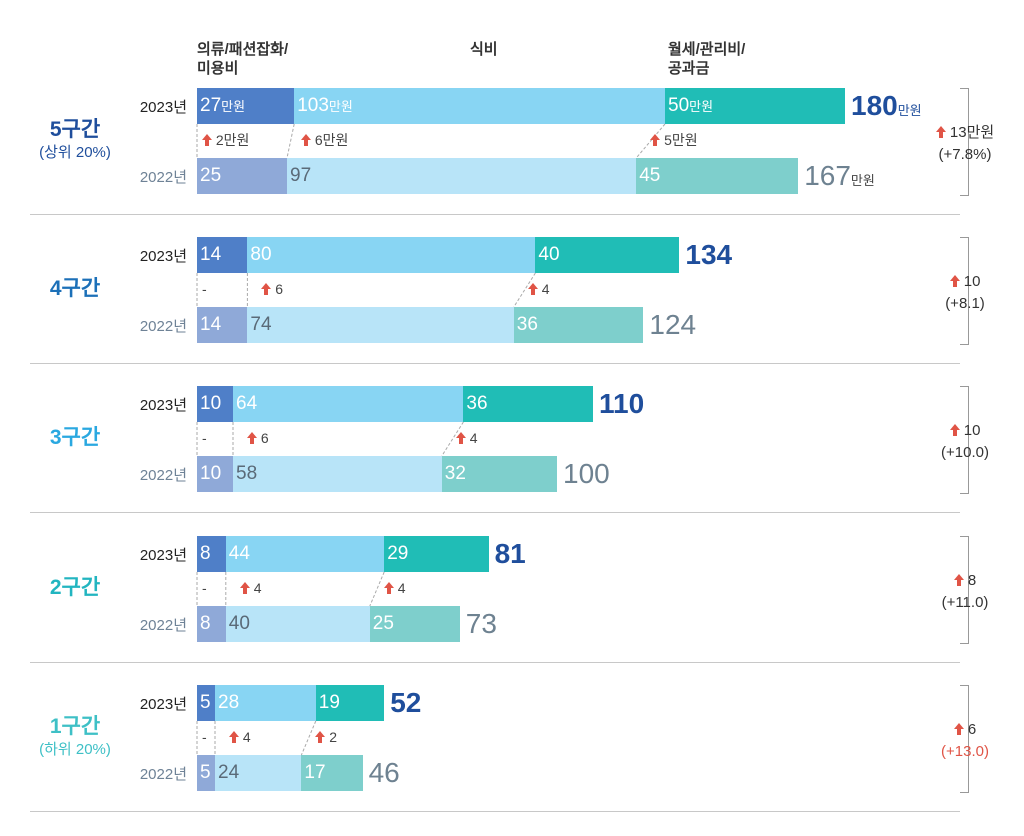 The height and width of the screenshot is (836, 1024). What do you see at coordinates (223, 105) in the screenshot?
I see `bar-2023-value-0: 27만원` at bounding box center [223, 105].